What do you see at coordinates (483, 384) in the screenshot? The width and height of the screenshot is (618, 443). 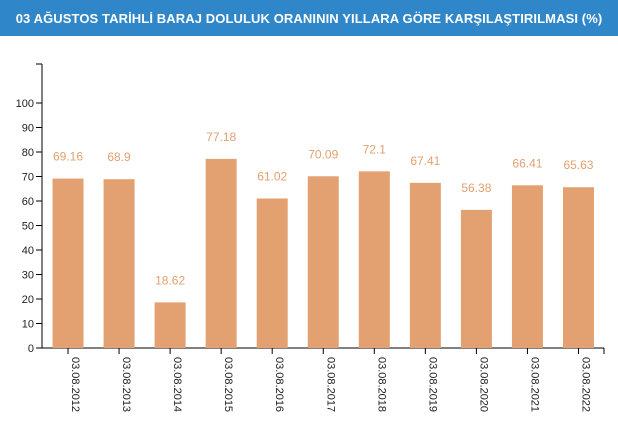 I see `x-tick-label: 03.08.2020` at bounding box center [483, 384].